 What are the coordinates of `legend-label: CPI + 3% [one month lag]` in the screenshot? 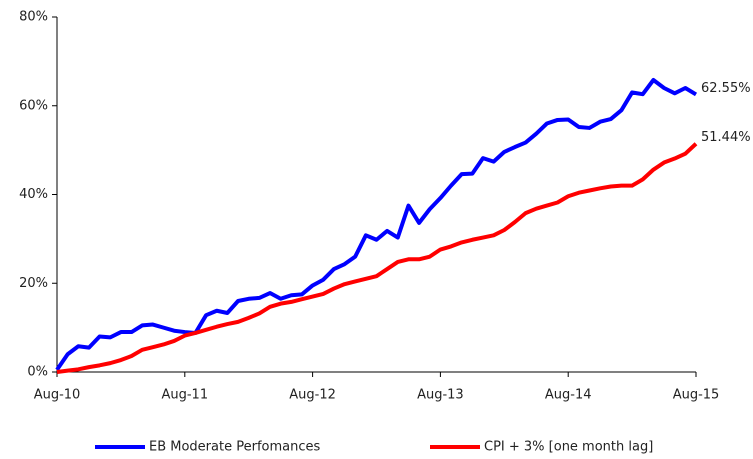 It's located at (568, 447).